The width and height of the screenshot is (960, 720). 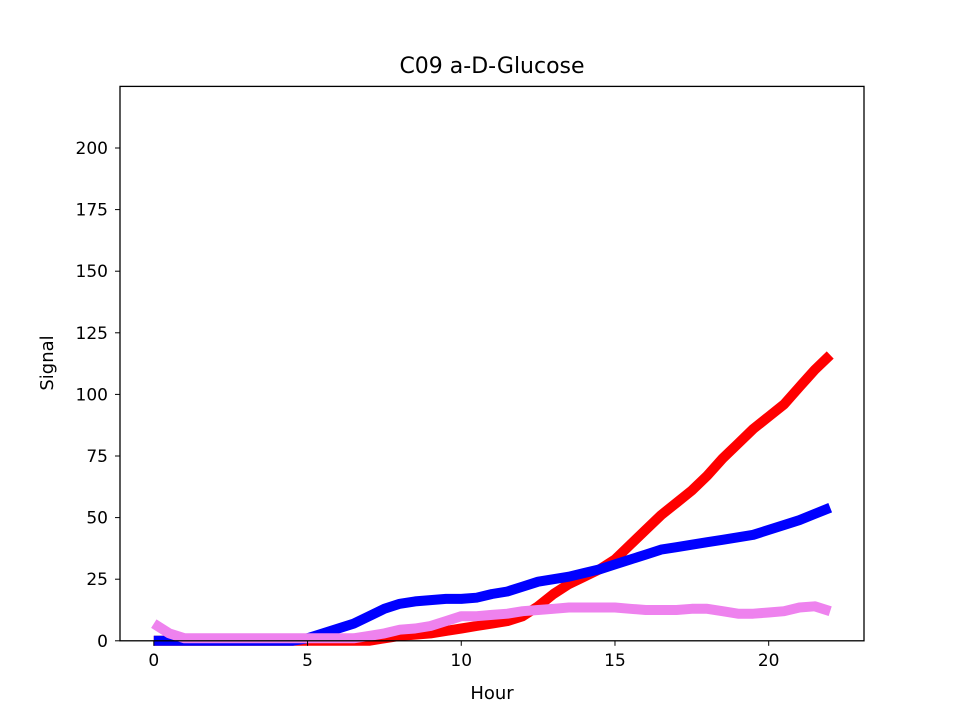 What do you see at coordinates (92, 211) in the screenshot?
I see `y-tick-label: 175` at bounding box center [92, 211].